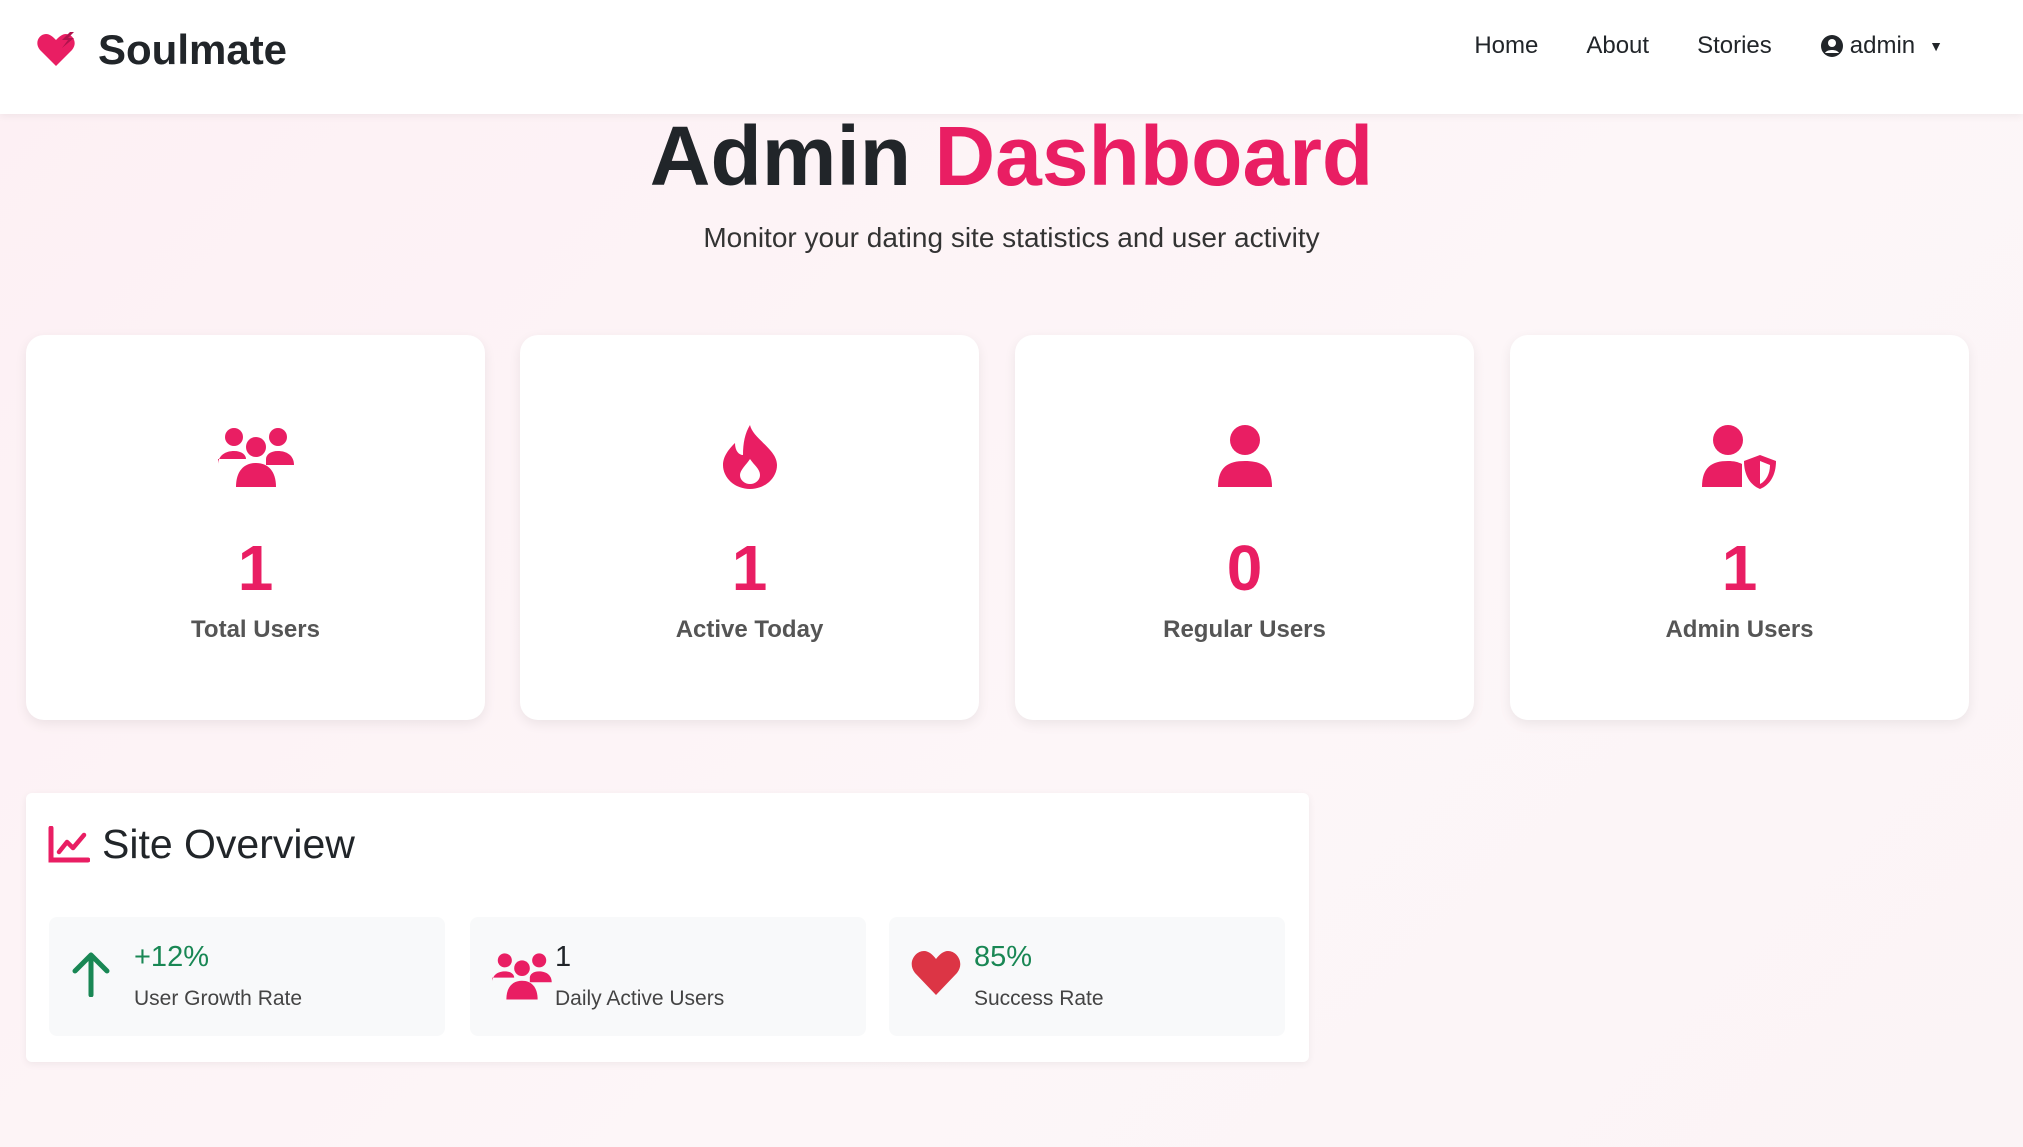  I want to click on nav-home: Home, so click(1506, 45).